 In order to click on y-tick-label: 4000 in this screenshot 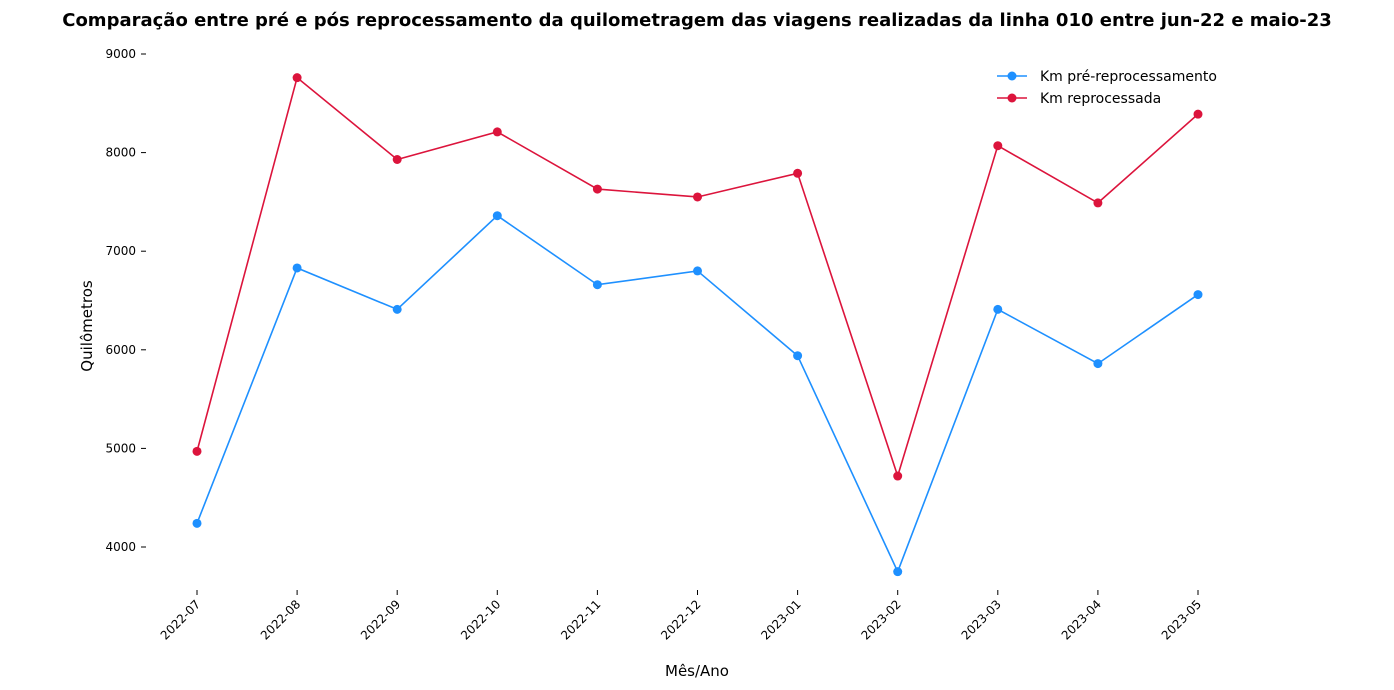, I will do `click(120, 547)`.